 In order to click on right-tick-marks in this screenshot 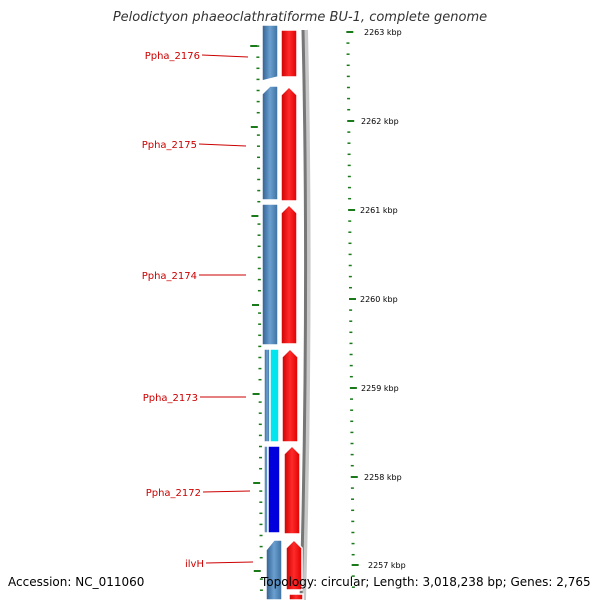, I will do `click(352, 309)`.